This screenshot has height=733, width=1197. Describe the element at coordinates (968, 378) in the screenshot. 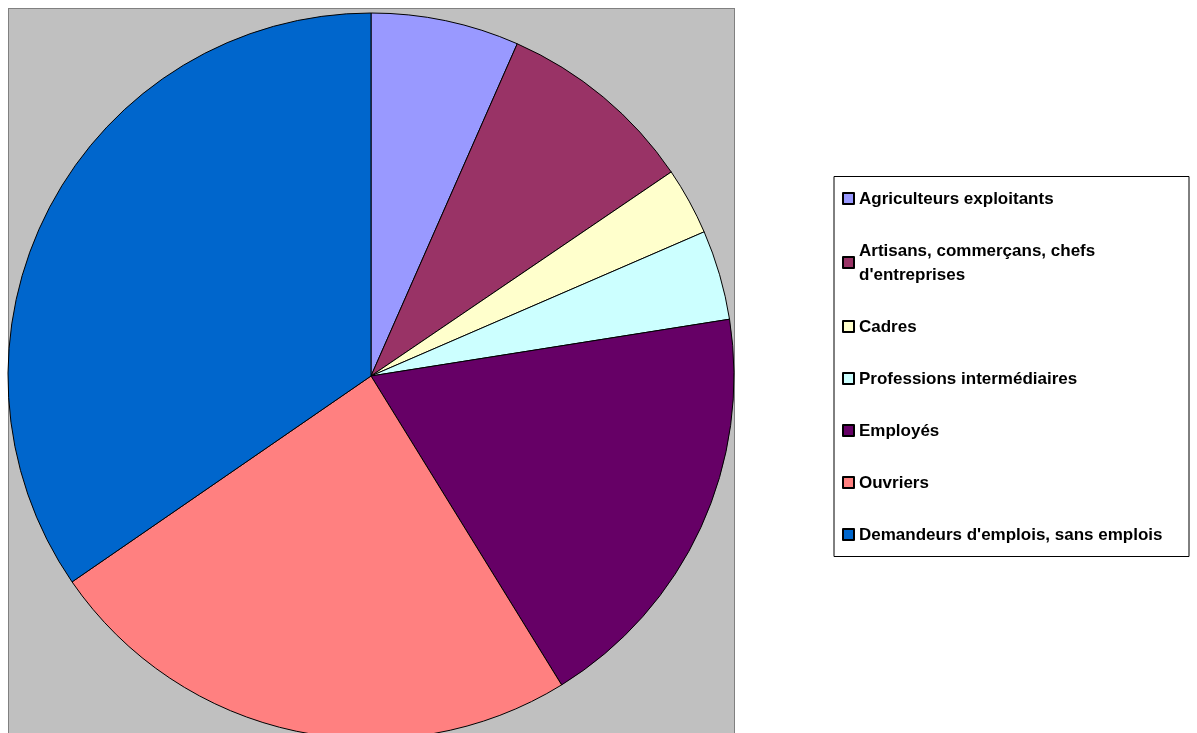

I see `legend-label: Professions intermédiaires` at that location.